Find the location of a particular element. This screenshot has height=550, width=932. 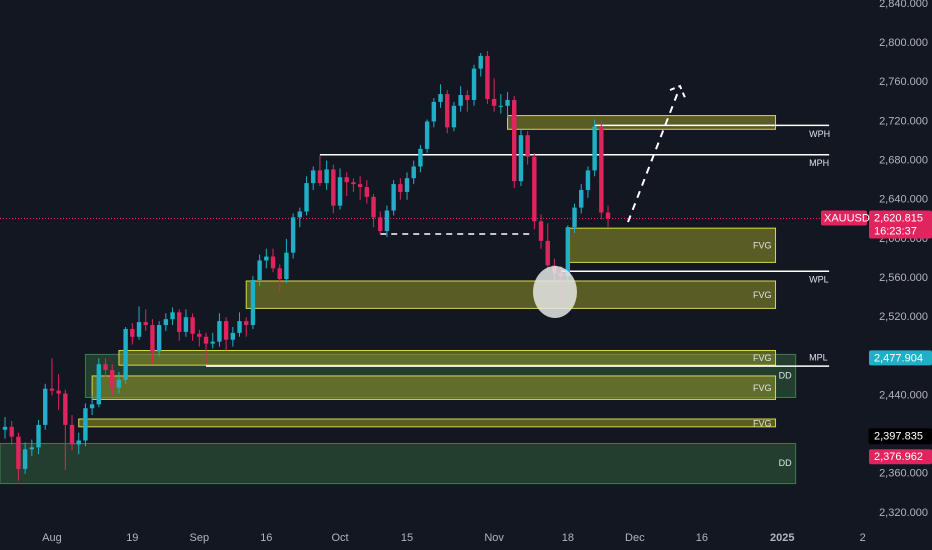

y-tick-label: 2,560.000 is located at coordinates (903, 278).